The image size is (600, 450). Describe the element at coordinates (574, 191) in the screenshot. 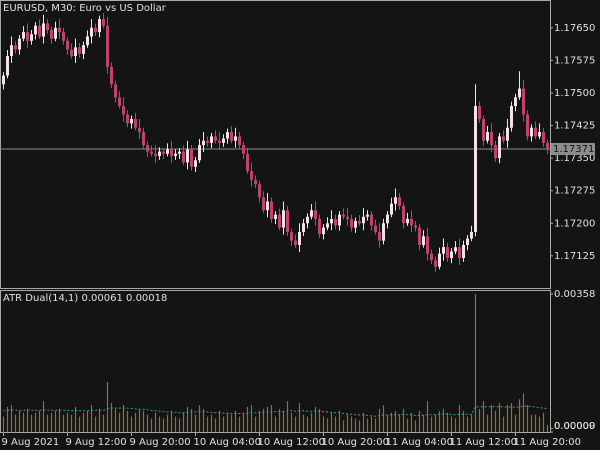

I see `y-tick-label: 1.17275` at that location.